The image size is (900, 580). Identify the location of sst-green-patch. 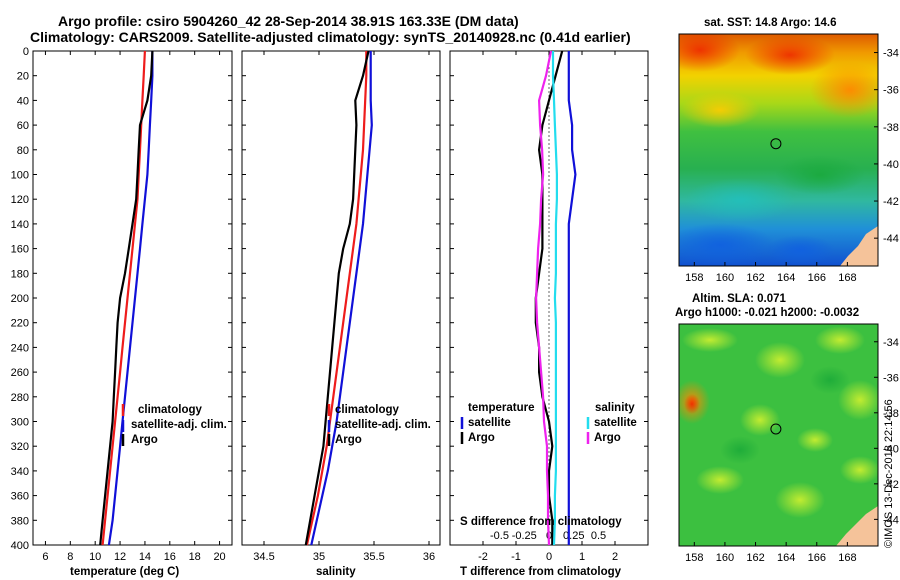
(820, 175).